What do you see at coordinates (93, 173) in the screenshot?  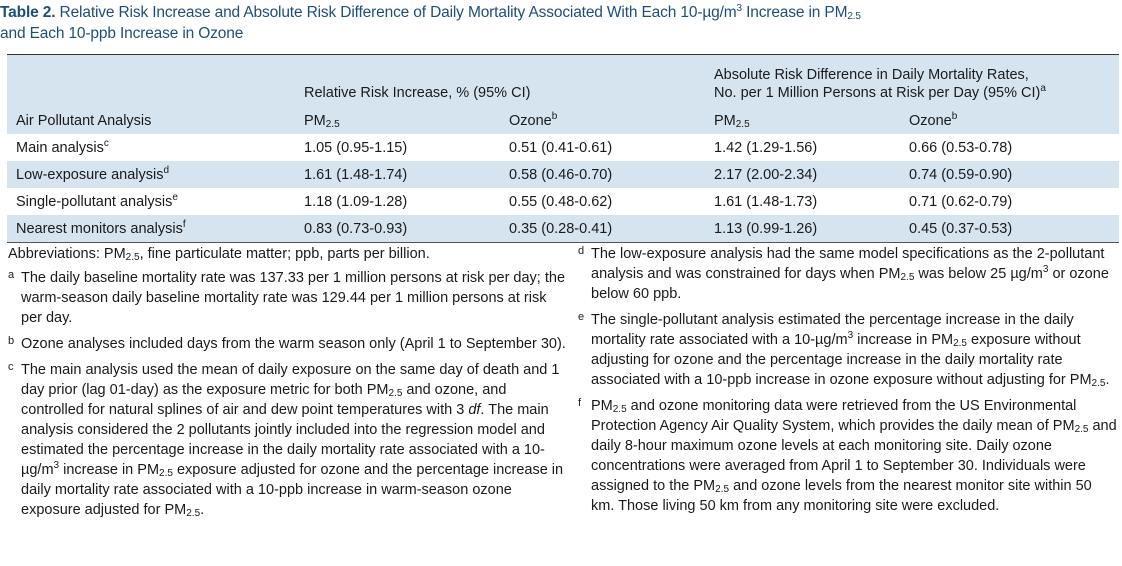 I see `row-label: Low-exposure analysisd` at bounding box center [93, 173].